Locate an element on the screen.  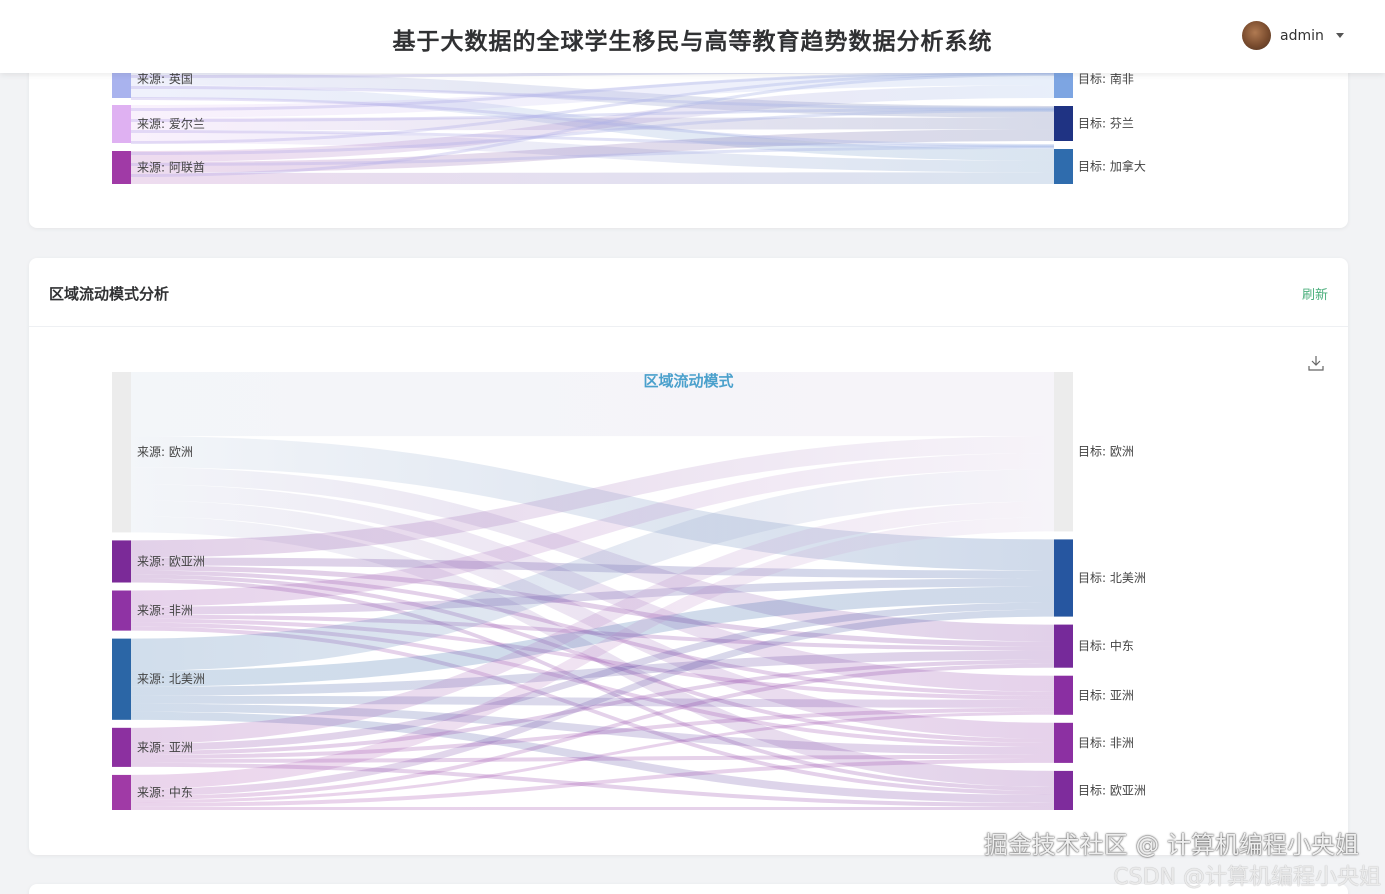
target-0-node is located at coordinates (1063, 452).